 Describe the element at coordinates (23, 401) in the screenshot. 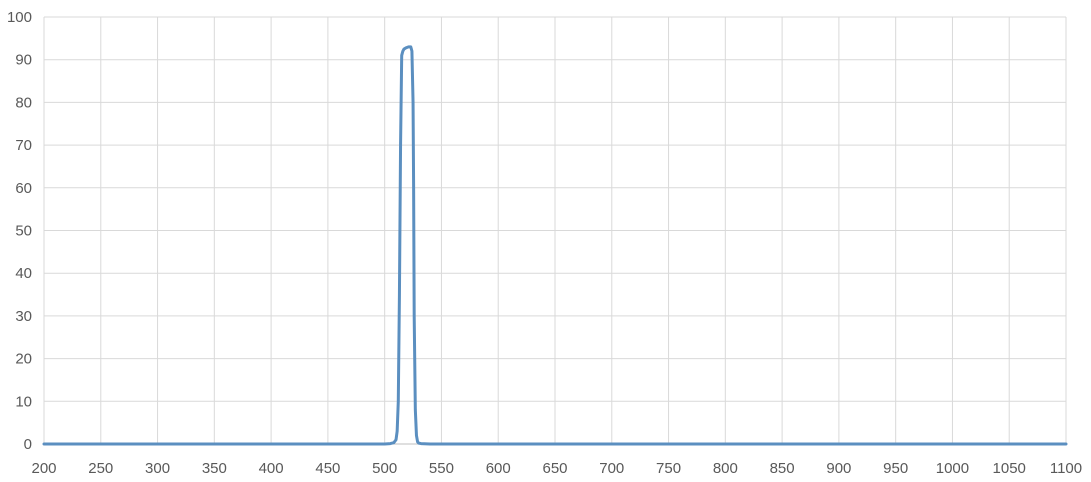

I see `y-tick-label: 10` at that location.